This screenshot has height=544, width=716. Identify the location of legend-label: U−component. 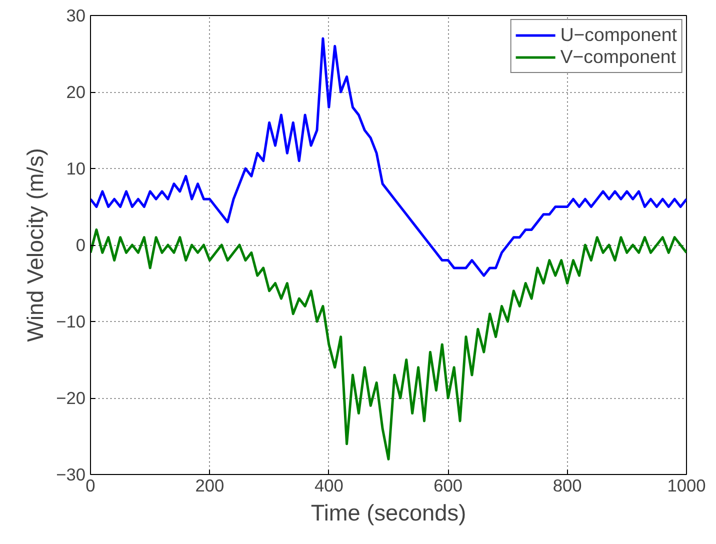
(618, 35).